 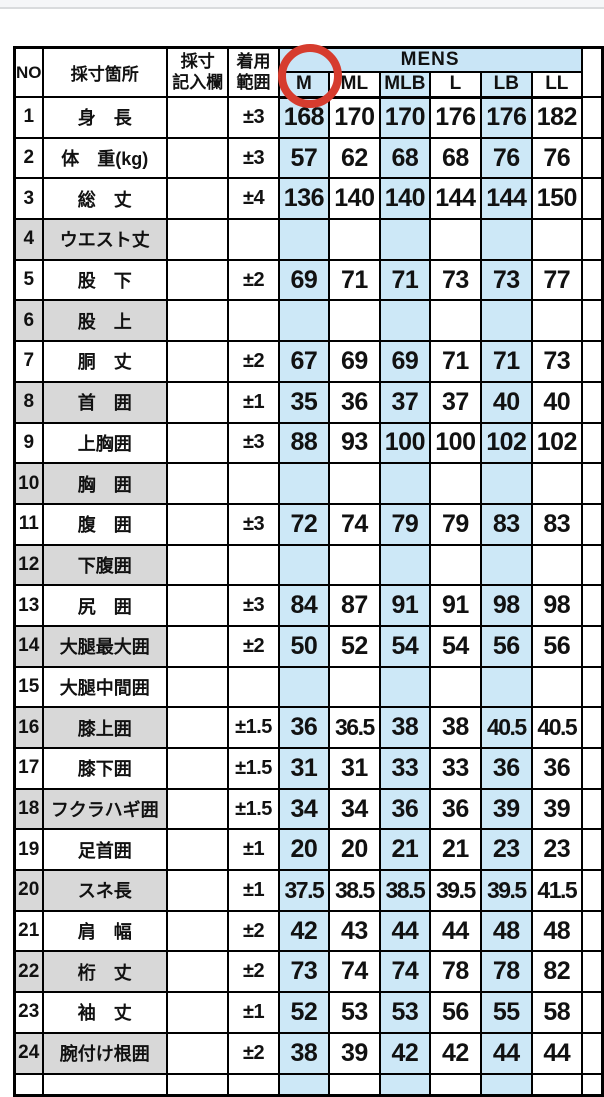 I want to click on size-value: 100, so click(x=405, y=443).